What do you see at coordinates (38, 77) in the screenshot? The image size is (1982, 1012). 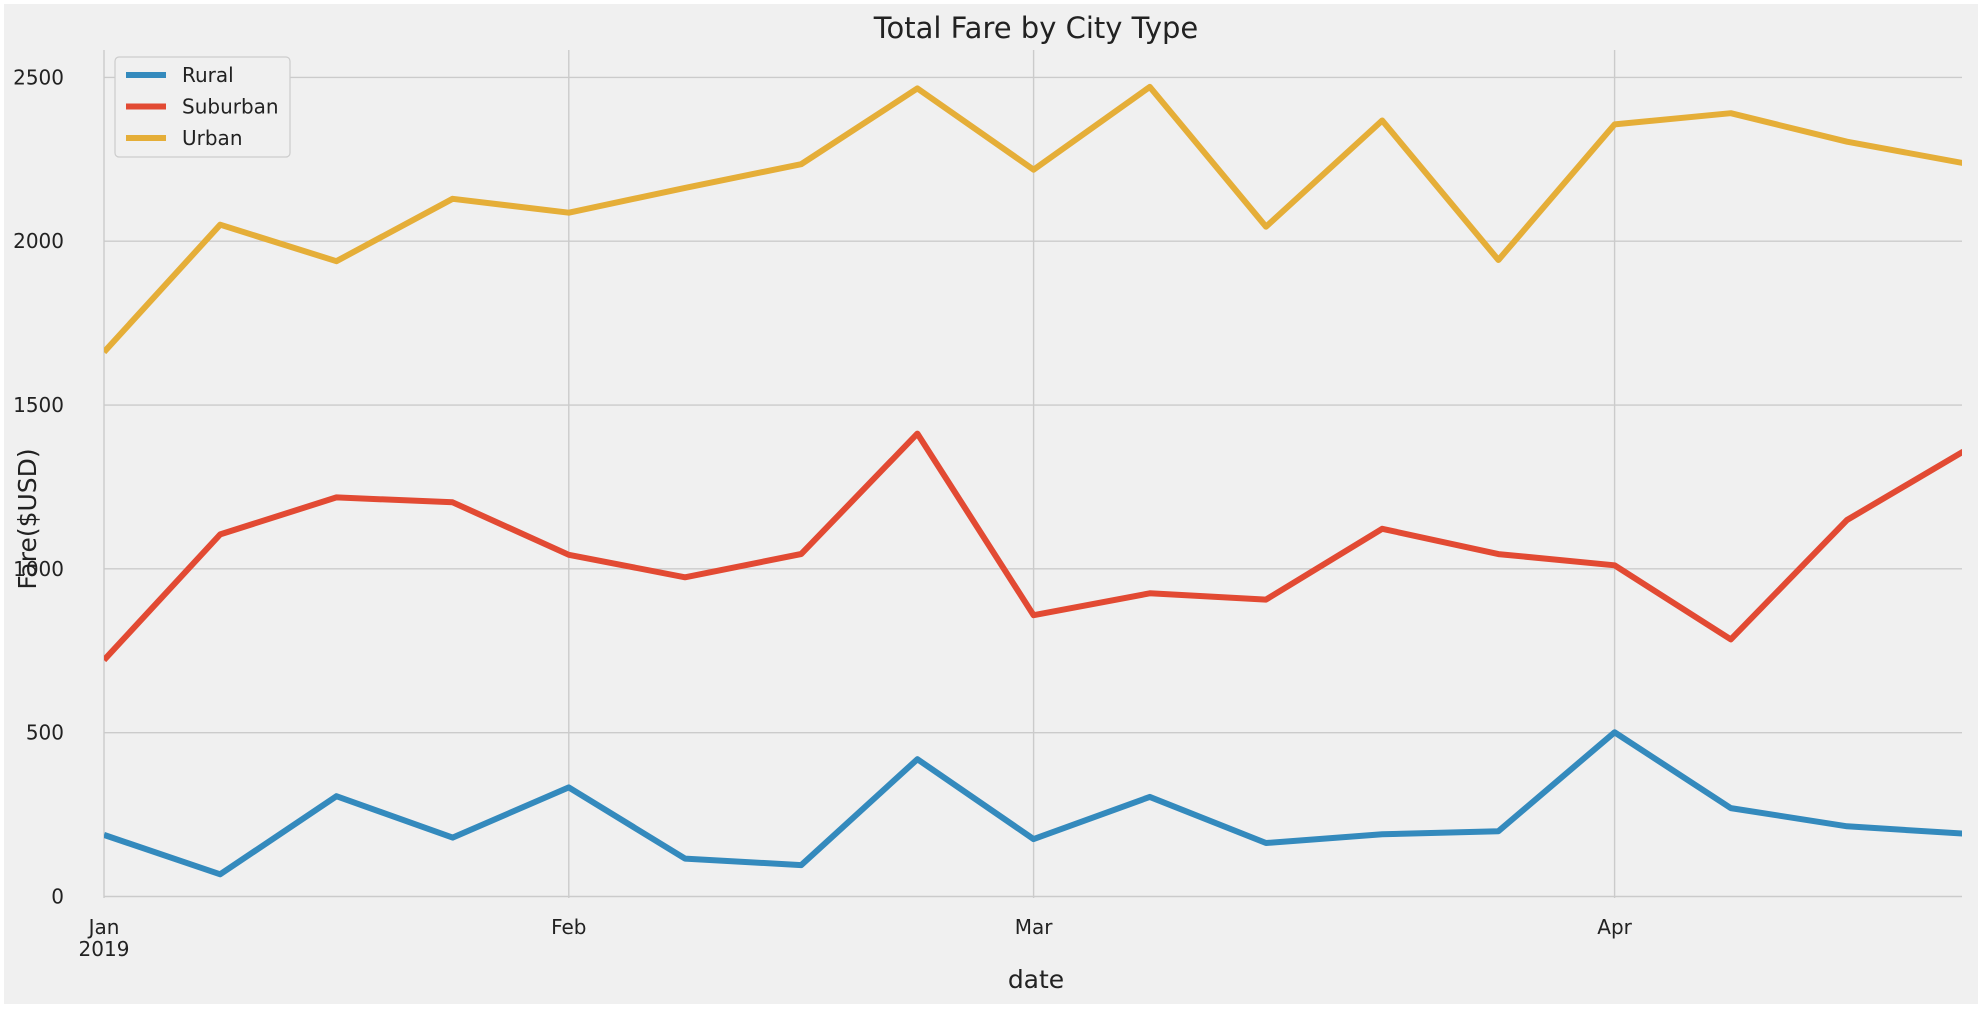 I see `y-tick-label: 2500` at bounding box center [38, 77].